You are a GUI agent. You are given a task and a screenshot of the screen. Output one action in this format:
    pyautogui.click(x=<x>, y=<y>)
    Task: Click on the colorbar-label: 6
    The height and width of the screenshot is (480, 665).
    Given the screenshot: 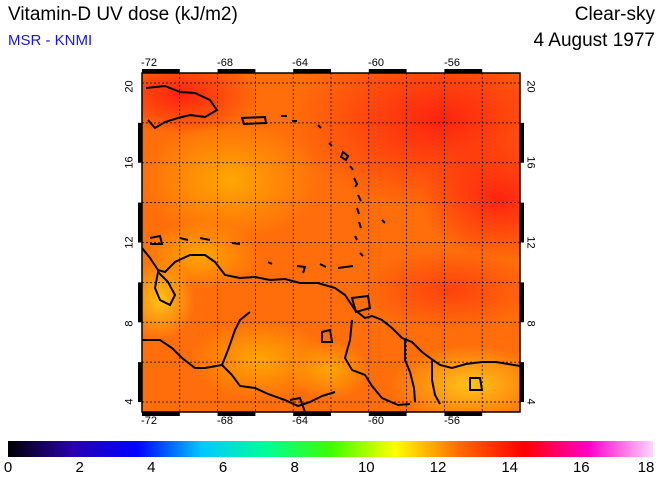 What is the action you would take?
    pyautogui.click(x=223, y=467)
    